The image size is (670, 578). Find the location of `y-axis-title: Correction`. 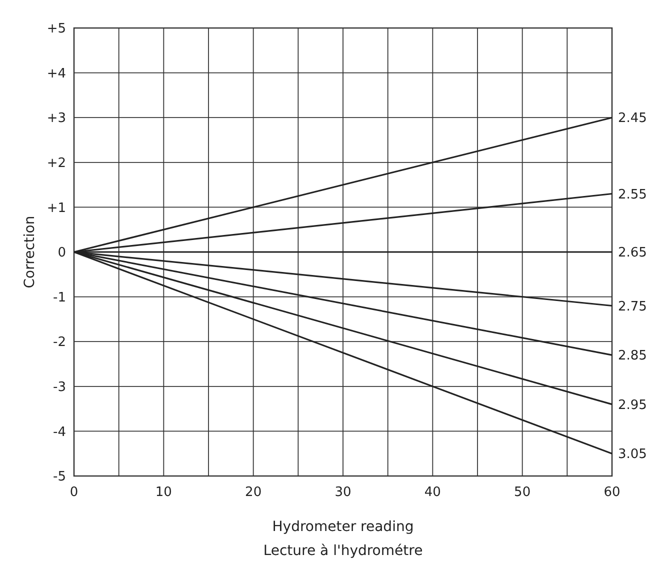

y-axis-title: Correction is located at coordinates (30, 252).